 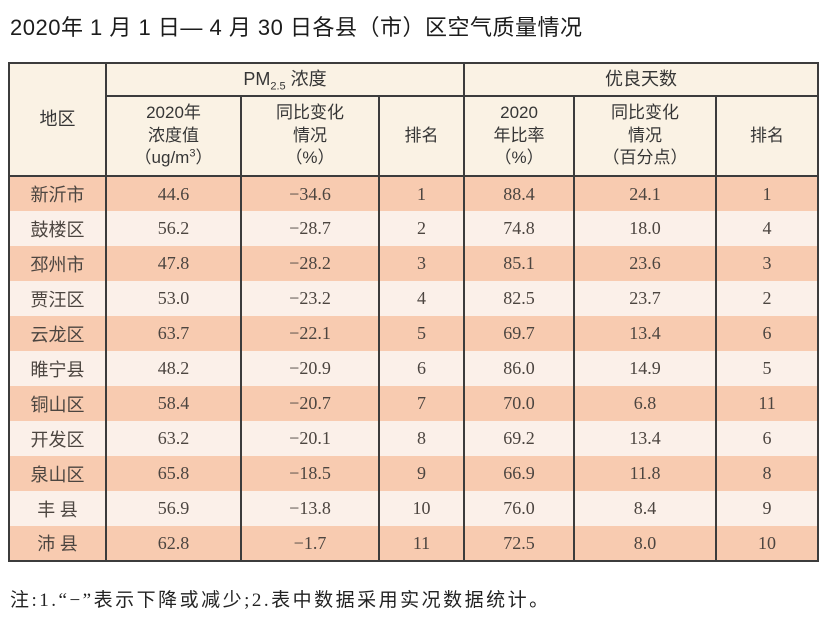 I want to click on ratio-change-cell: 6.8, so click(x=645, y=403).